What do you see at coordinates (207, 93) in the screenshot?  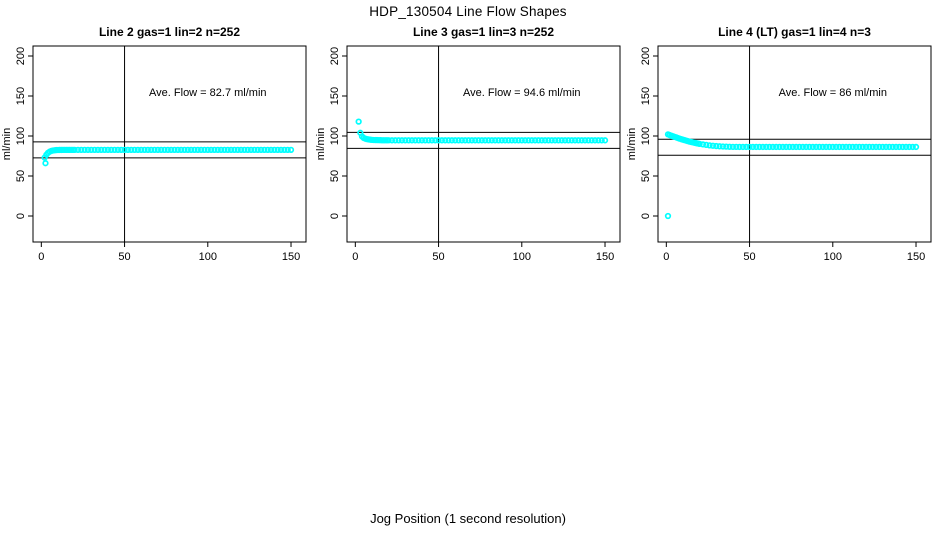 I see `ave-flow-annotation: Ave. Flow = 82.7 ml/min` at bounding box center [207, 93].